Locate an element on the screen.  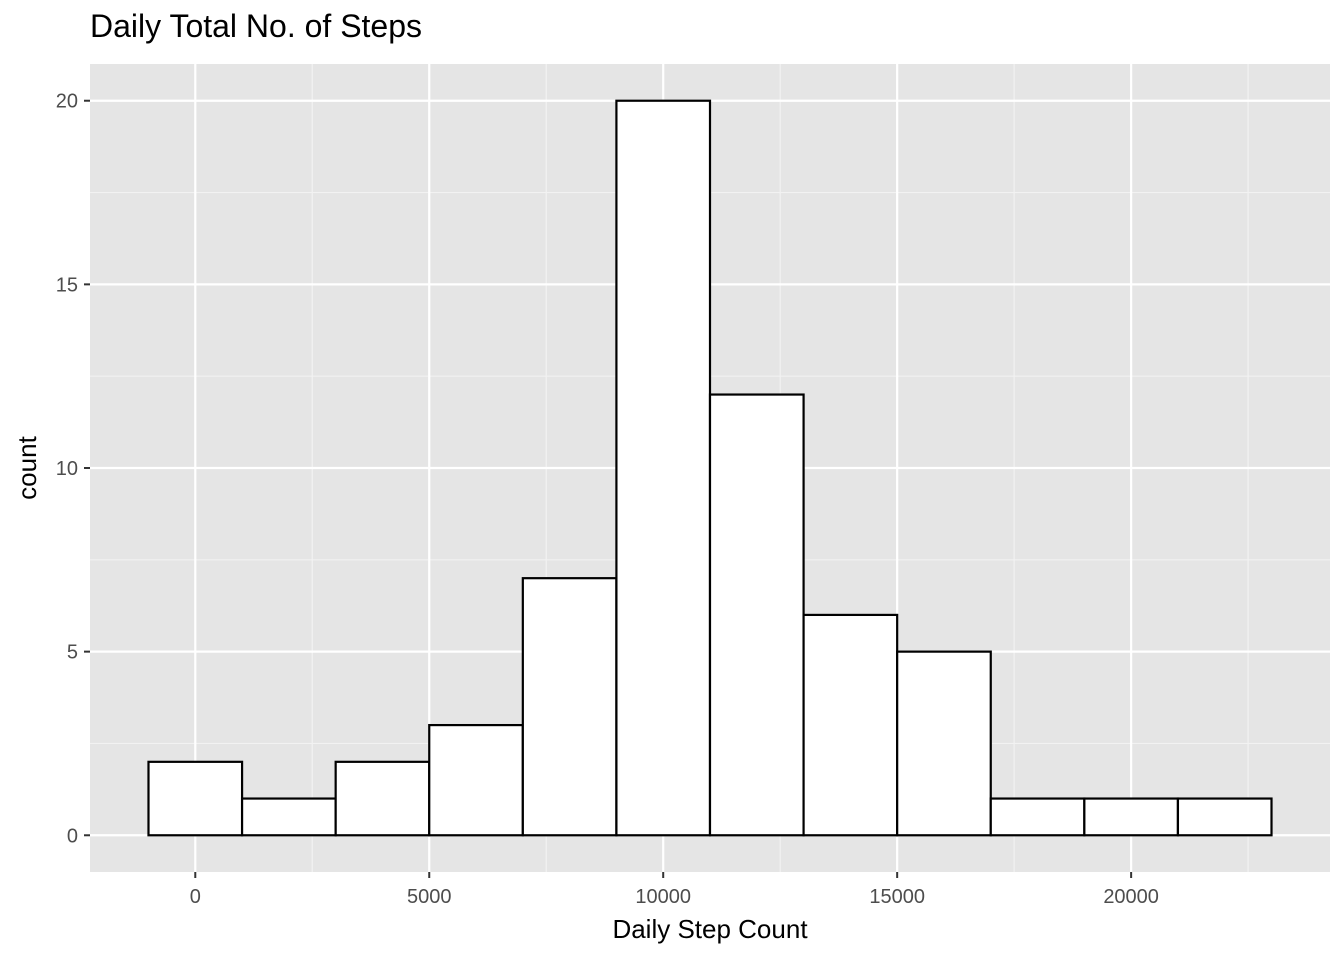
y-tick-label: 20 is located at coordinates (67, 102).